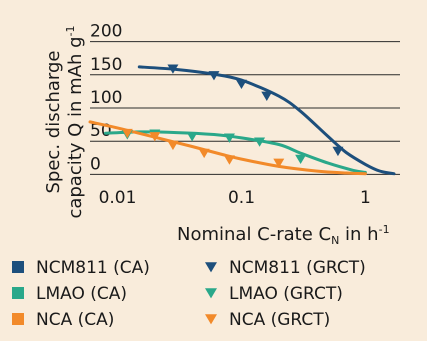  I want to click on legend-label: NCM811 (CA), so click(93, 268).